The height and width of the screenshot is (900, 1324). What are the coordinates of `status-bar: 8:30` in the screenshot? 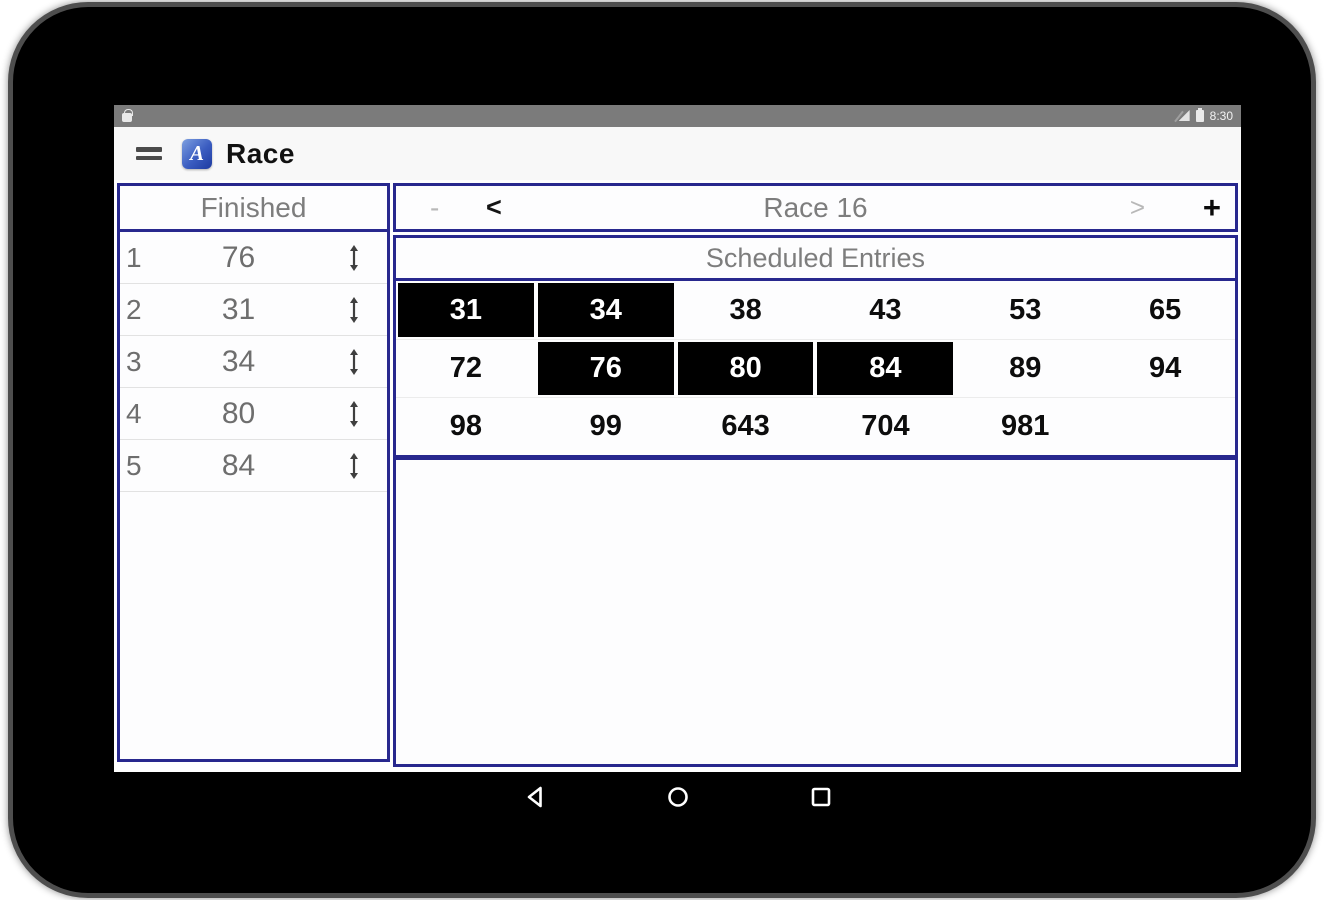 It's located at (677, 116).